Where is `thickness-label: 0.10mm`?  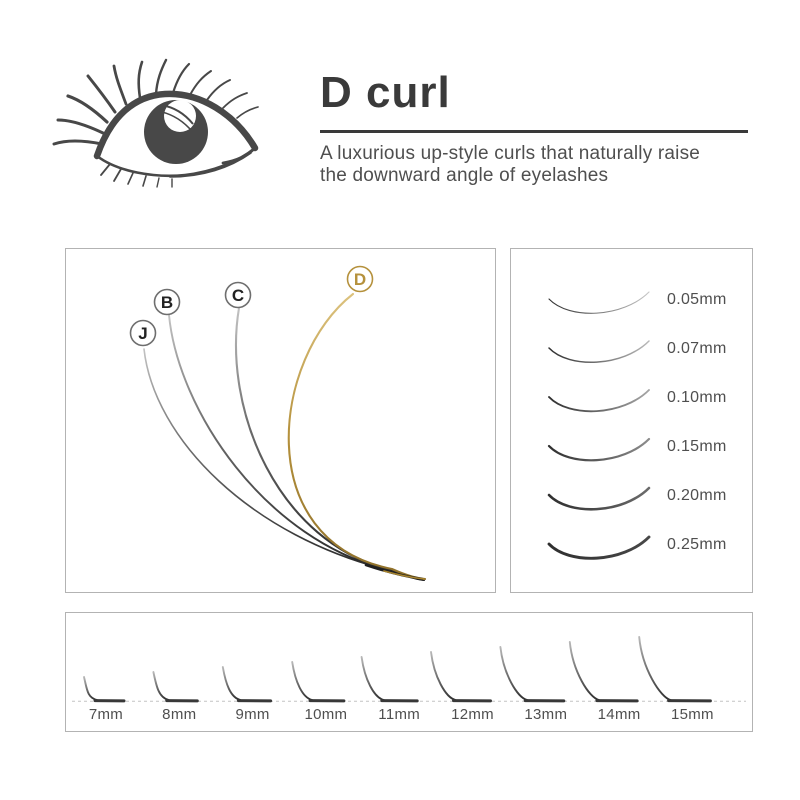 thickness-label: 0.10mm is located at coordinates (697, 397).